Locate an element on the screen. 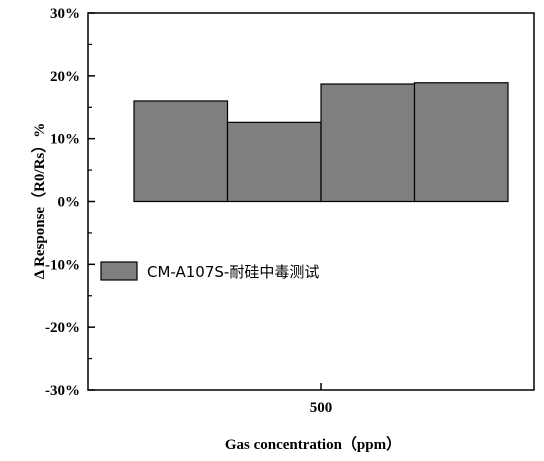 The image size is (544, 461). y-tick-label: -10% is located at coordinates (62, 265).